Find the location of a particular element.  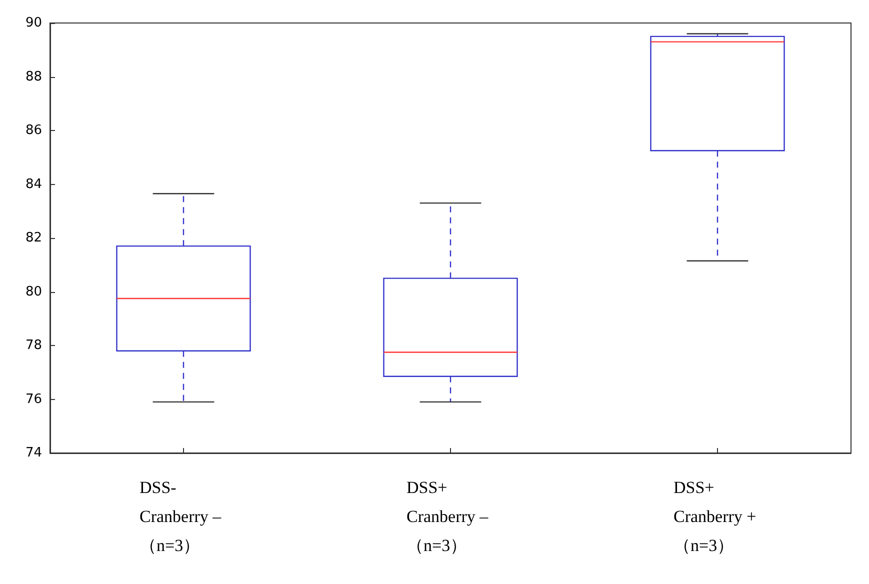

x-tick-label: DSS+ Cranberry – （n=3） is located at coordinates (447, 516).